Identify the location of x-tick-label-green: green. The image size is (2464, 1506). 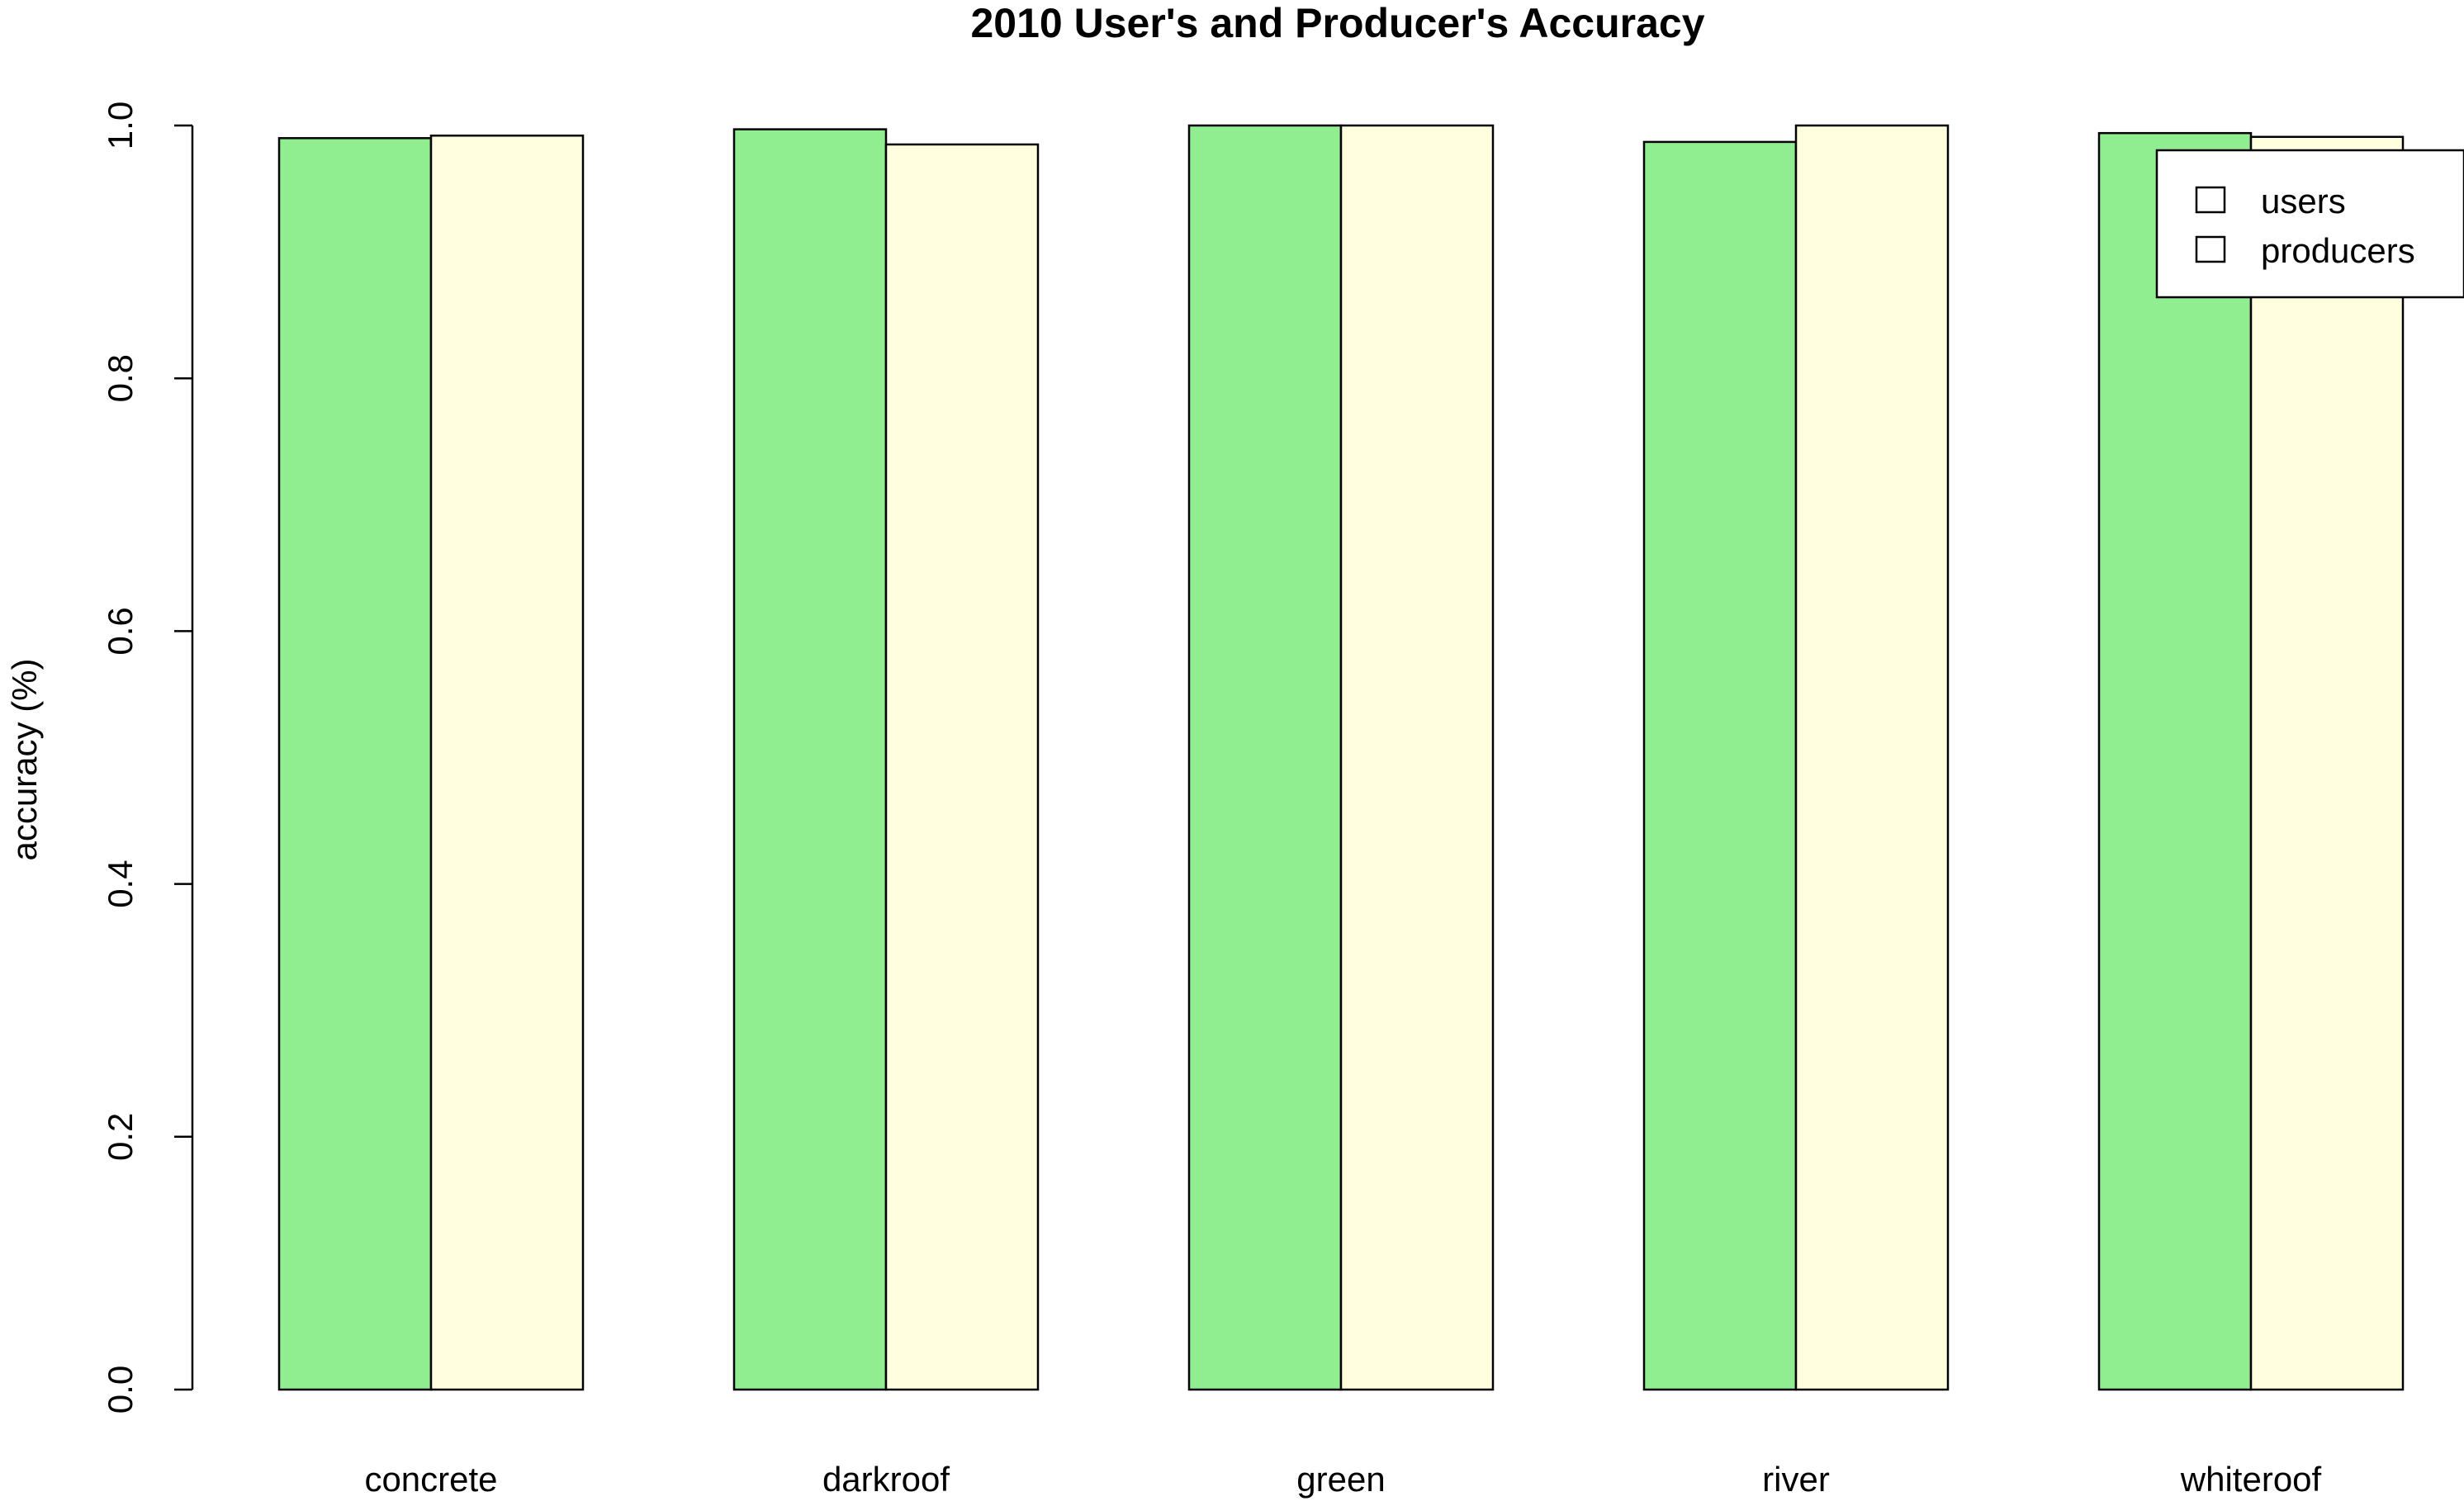
(1341, 1480).